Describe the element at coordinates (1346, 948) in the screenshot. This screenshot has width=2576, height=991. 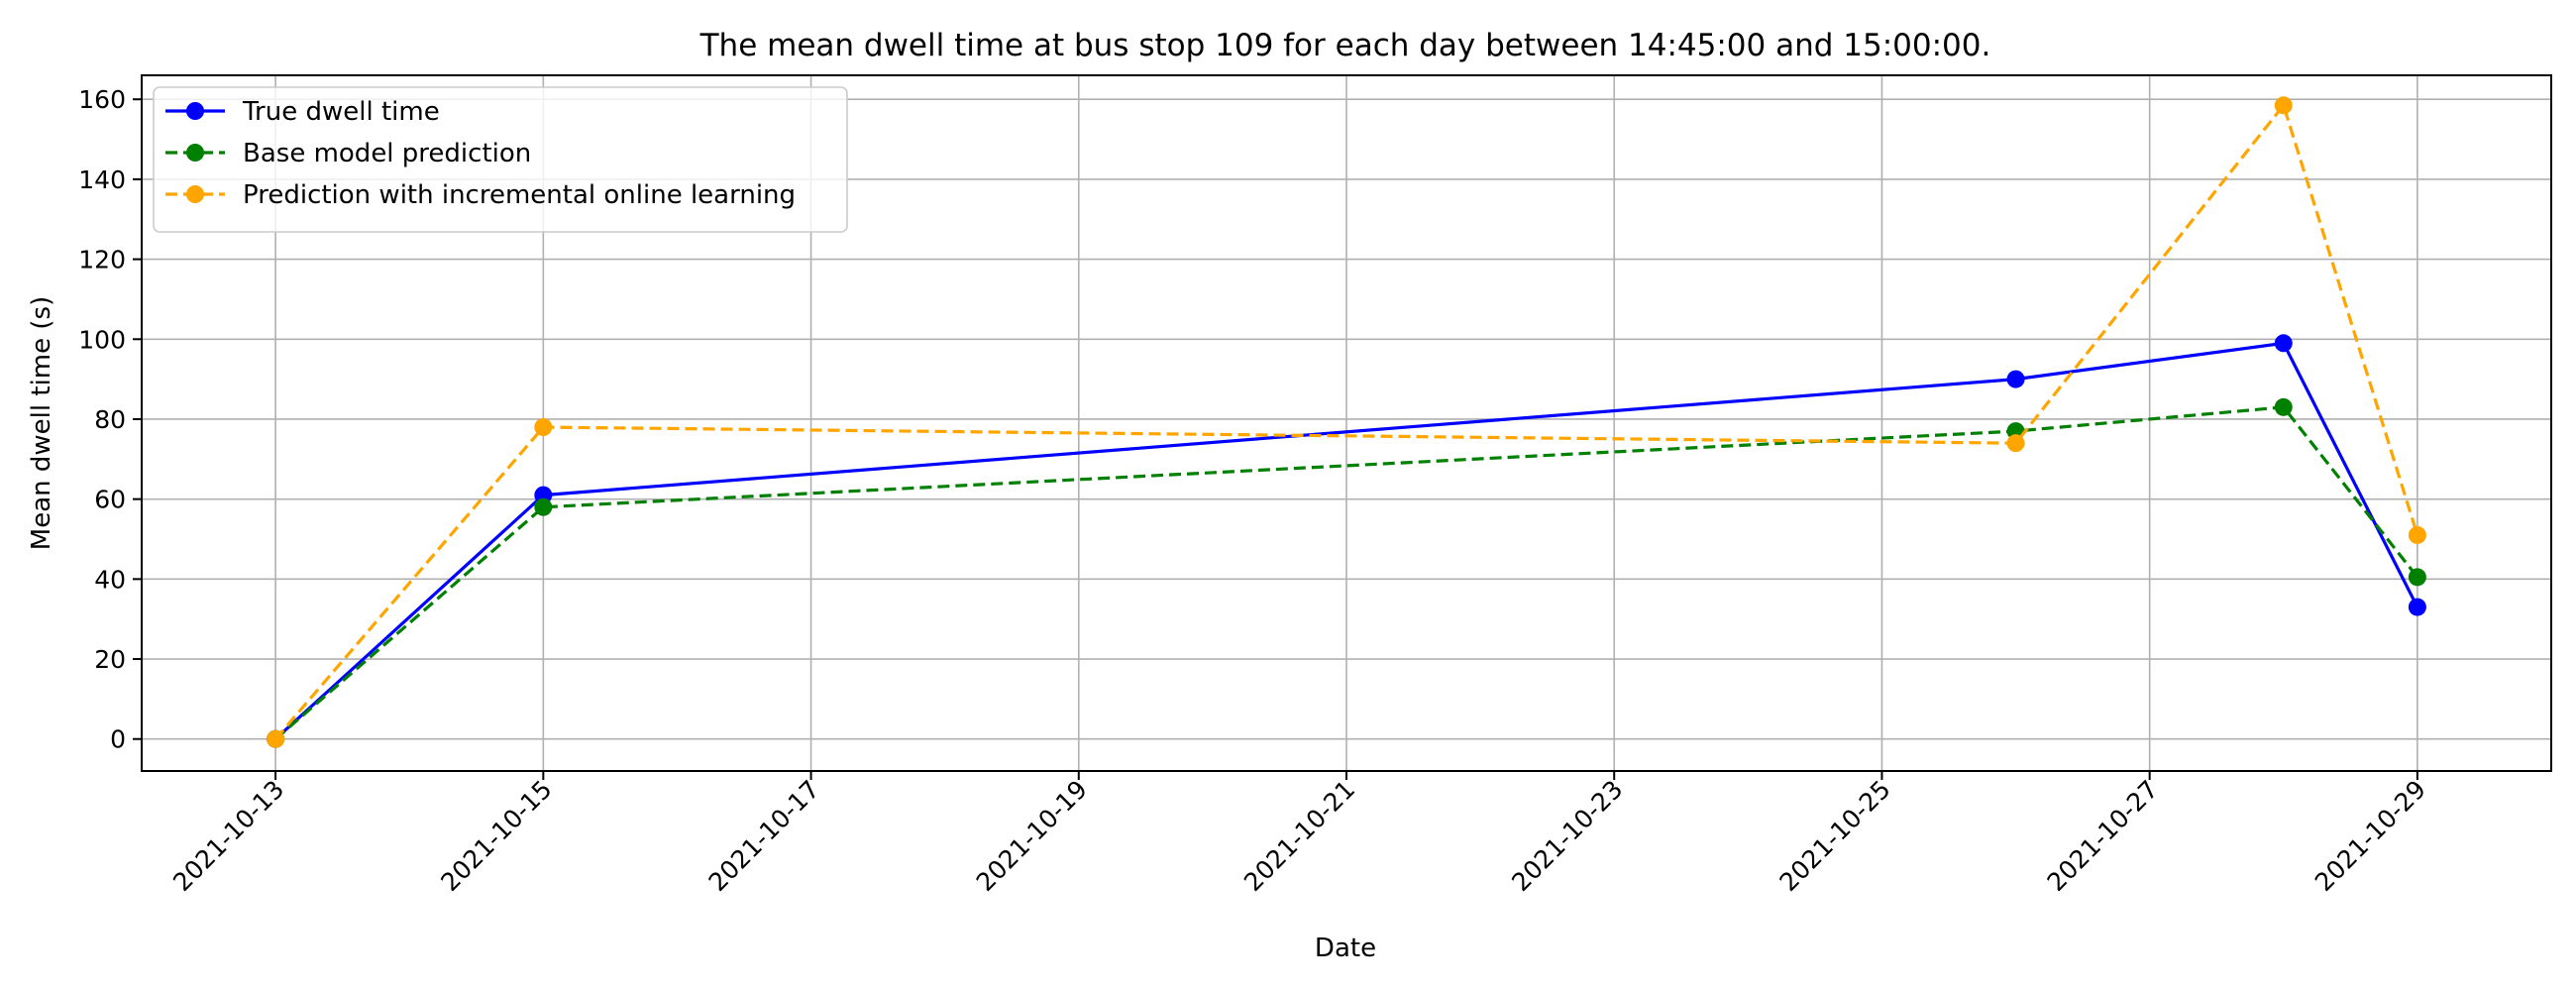
I see `x-axis-label: Date` at that location.